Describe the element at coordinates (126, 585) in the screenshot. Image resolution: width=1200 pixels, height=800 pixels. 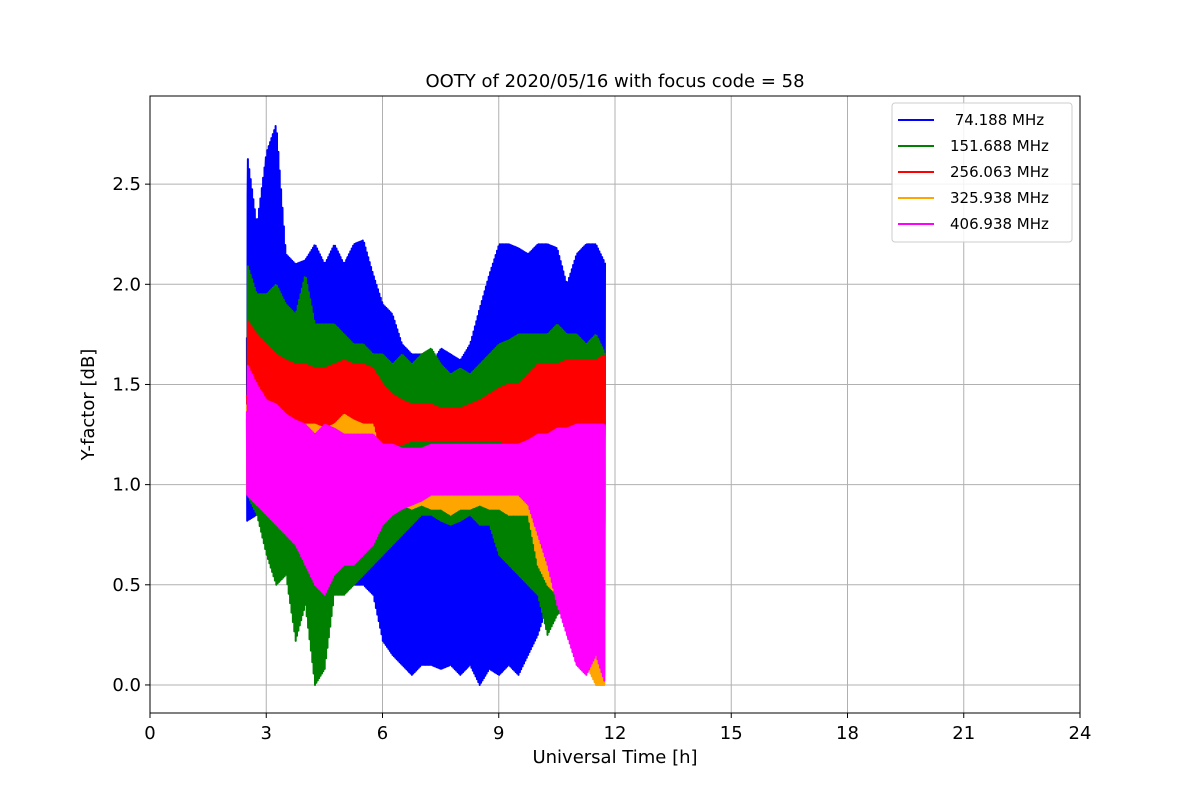
I see `y-tick-label: 0.5` at that location.